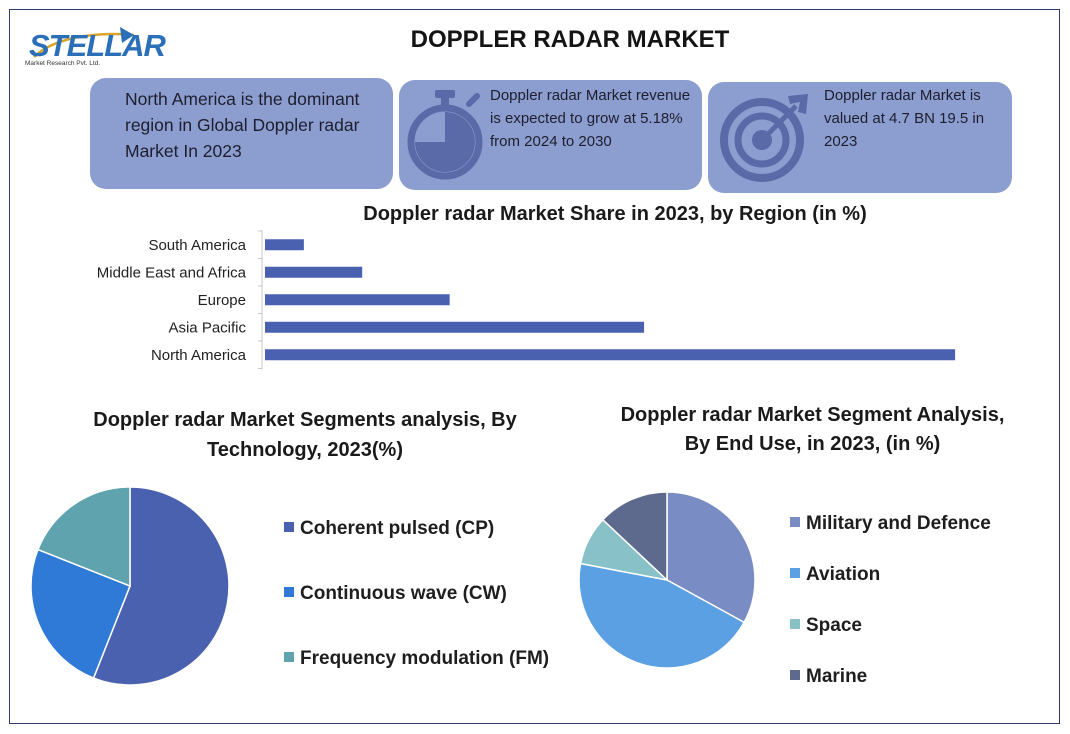  I want to click on legend-label: Aviation, so click(843, 574).